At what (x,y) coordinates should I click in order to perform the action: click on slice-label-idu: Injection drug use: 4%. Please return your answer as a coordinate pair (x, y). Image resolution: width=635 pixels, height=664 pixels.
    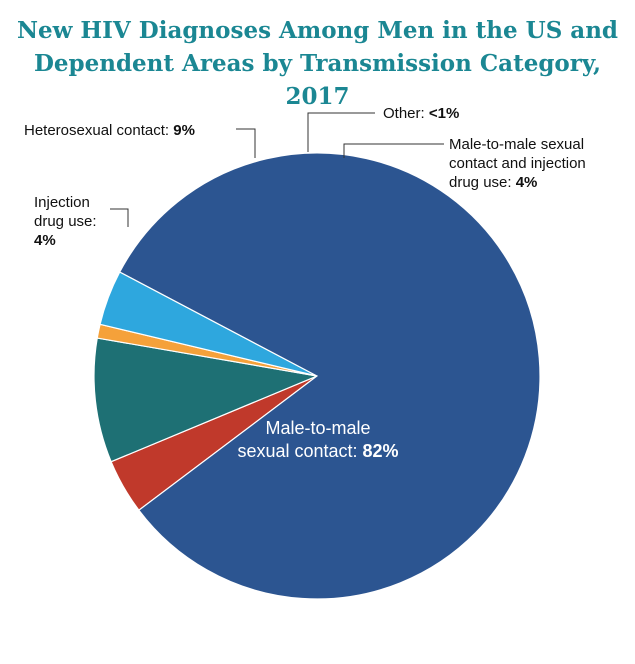
    Looking at the image, I should click on (65, 221).